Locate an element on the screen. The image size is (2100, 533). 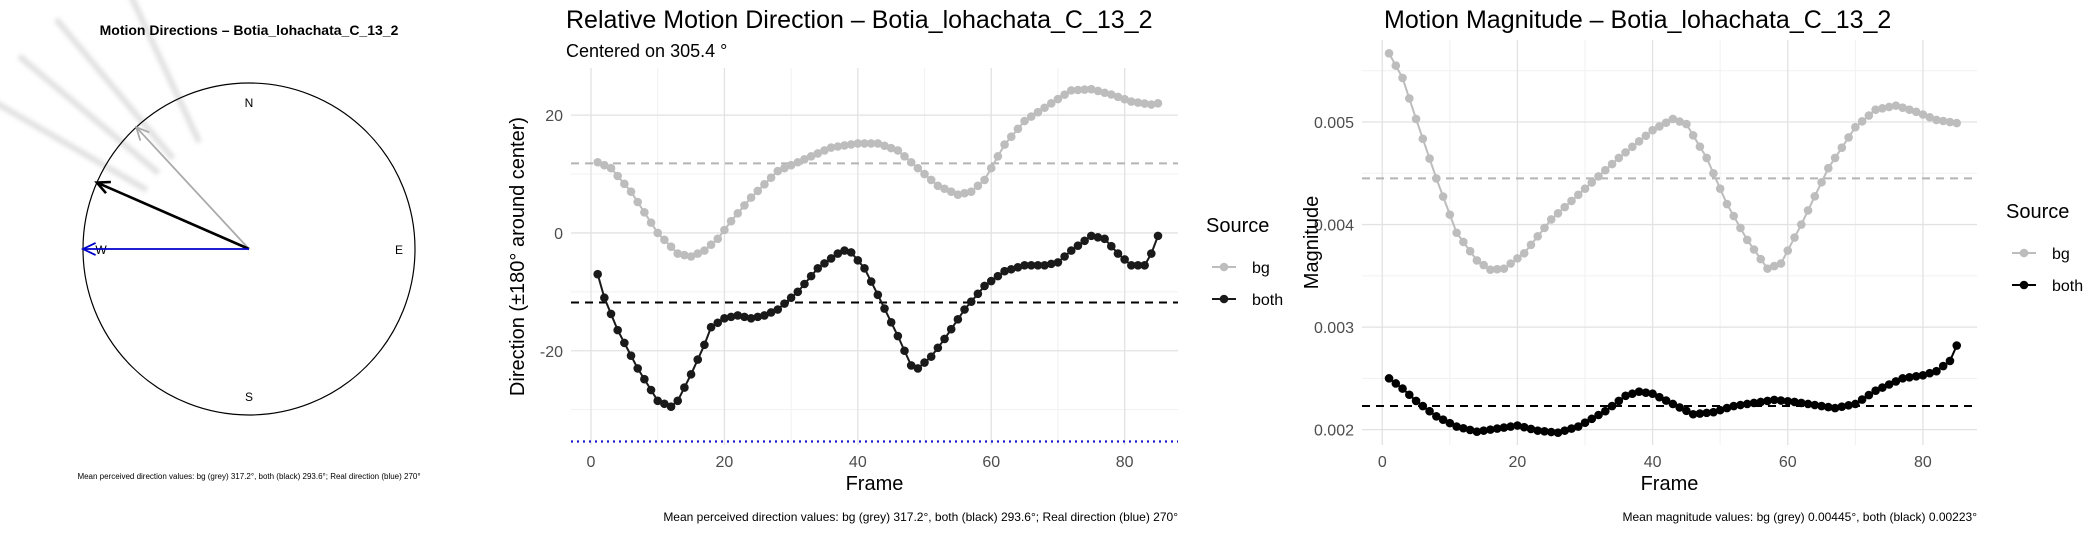
x-tick-label: 20 is located at coordinates (1518, 462).